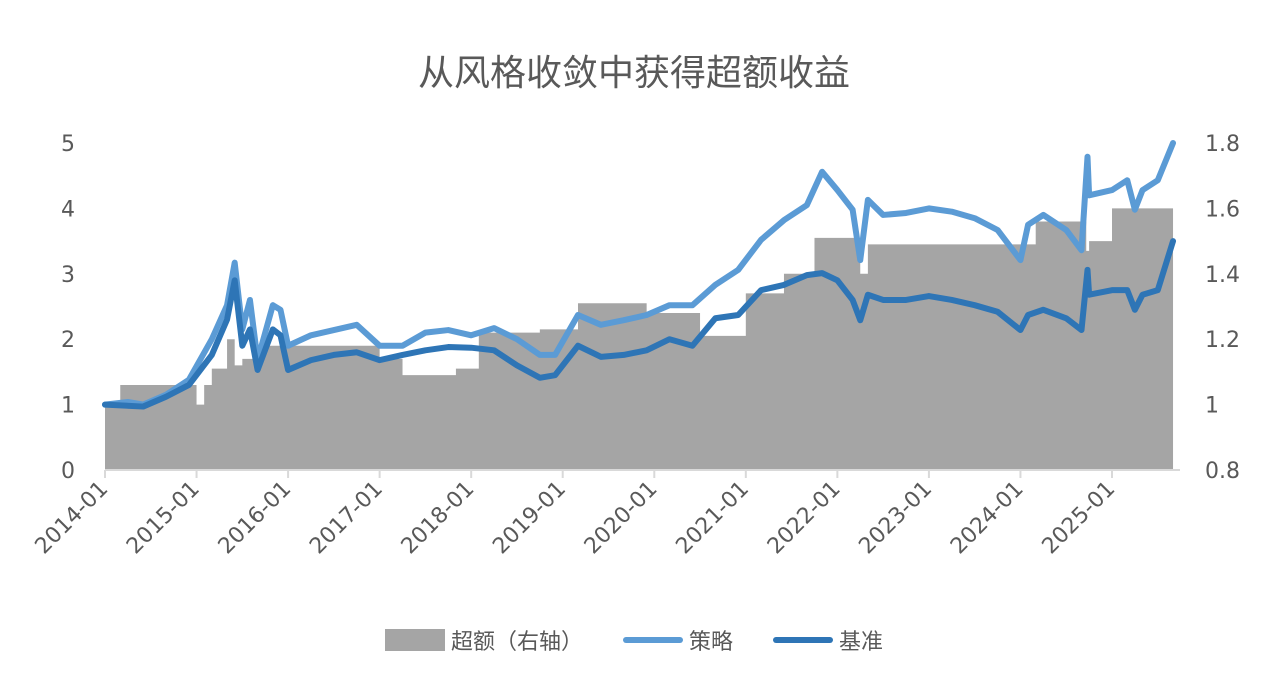 The width and height of the screenshot is (1268, 689). I want to click on y-left-tick-label: 1, so click(68, 406).